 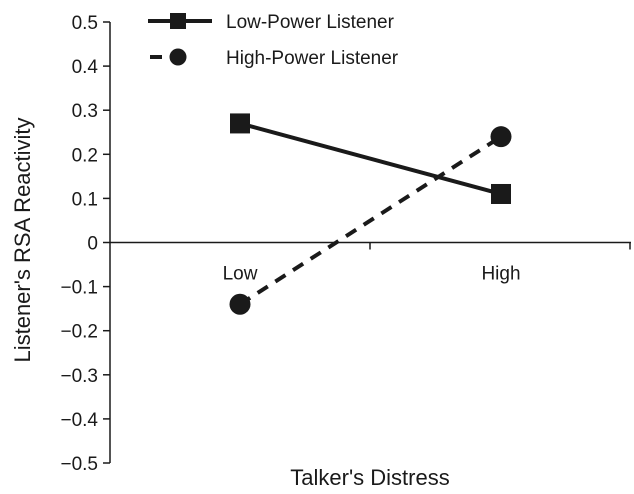 What do you see at coordinates (85, 111) in the screenshot?
I see `y-tick-label: 0.3` at bounding box center [85, 111].